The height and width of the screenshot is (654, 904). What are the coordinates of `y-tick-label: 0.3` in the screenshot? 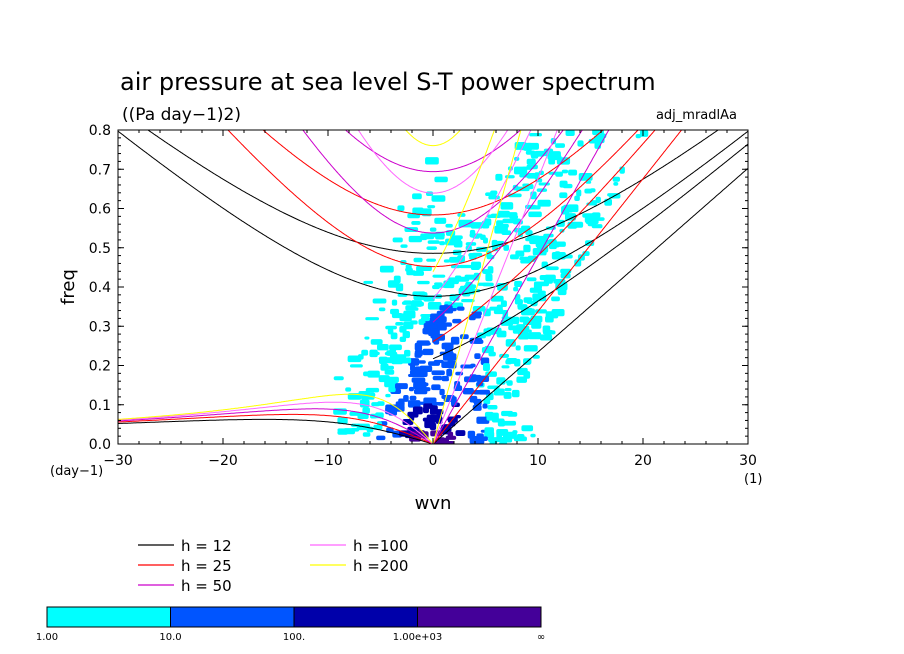 It's located at (100, 327).